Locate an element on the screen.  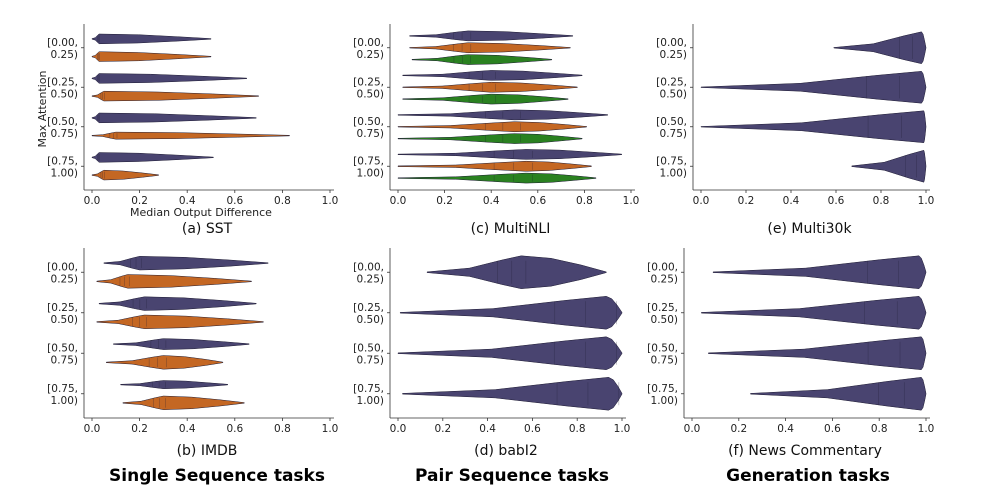
panel-caption: (a) SST is located at coordinates (207, 229).